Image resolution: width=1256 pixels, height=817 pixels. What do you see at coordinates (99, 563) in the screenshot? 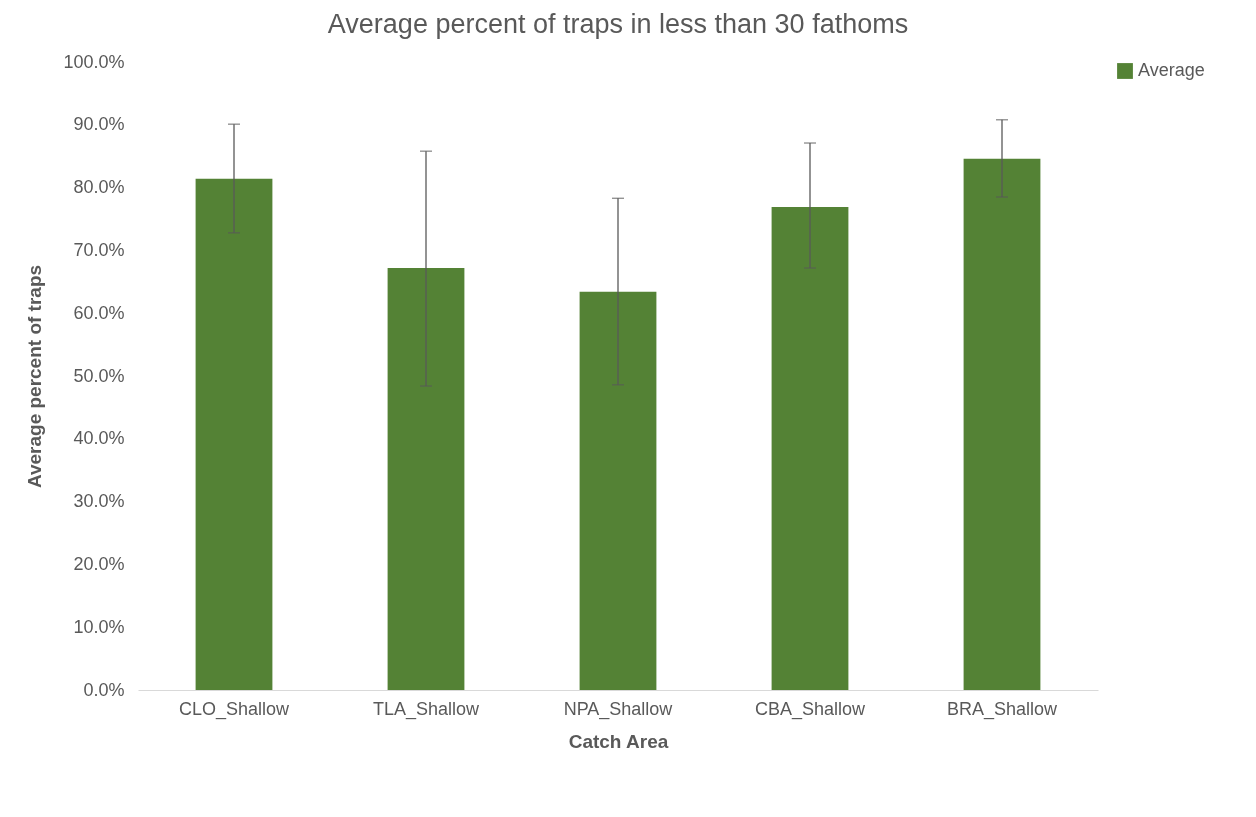
I see `y-tick-label: 20.0%` at bounding box center [99, 563].